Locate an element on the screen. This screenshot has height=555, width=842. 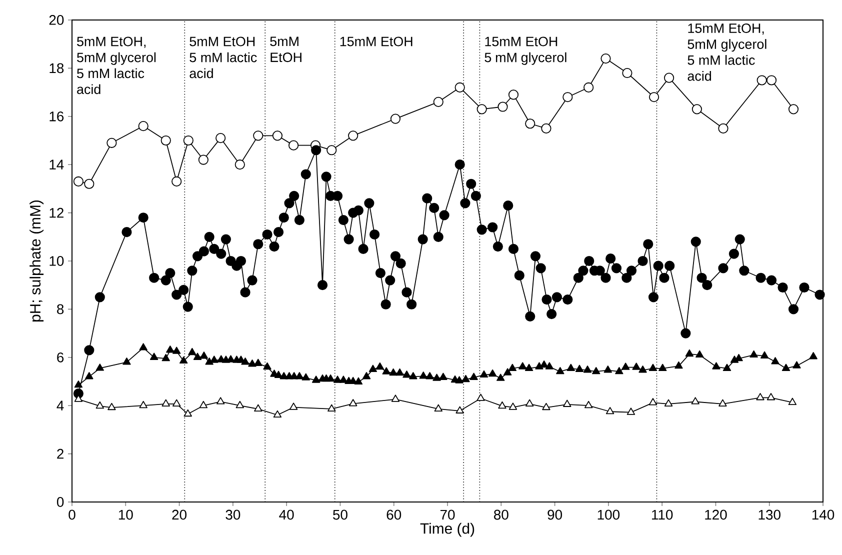
y-tick-label: 6 is located at coordinates (60, 357).